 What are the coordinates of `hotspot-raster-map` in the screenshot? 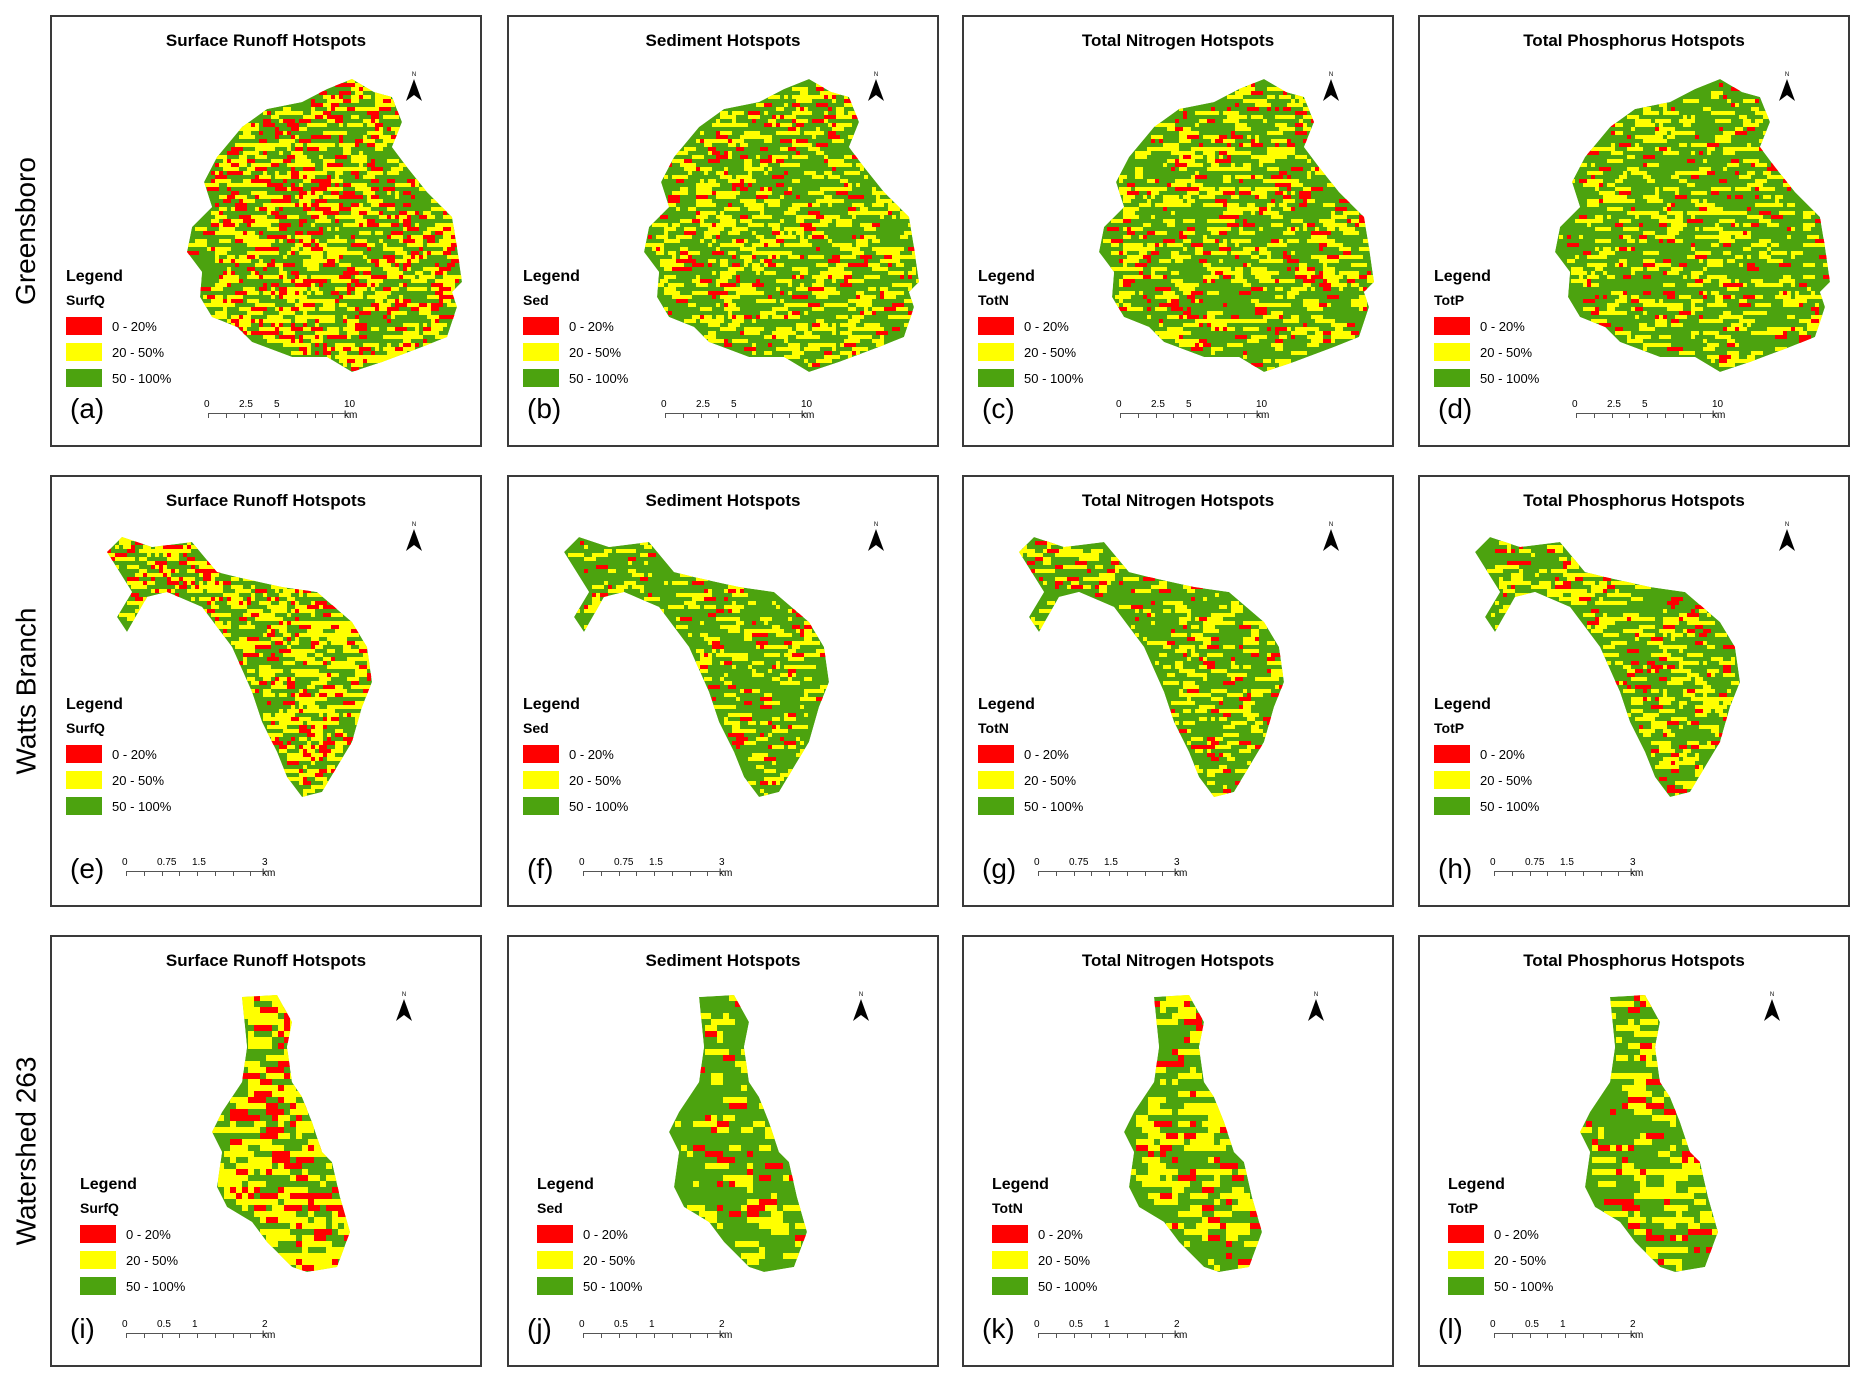 It's located at (1607, 667).